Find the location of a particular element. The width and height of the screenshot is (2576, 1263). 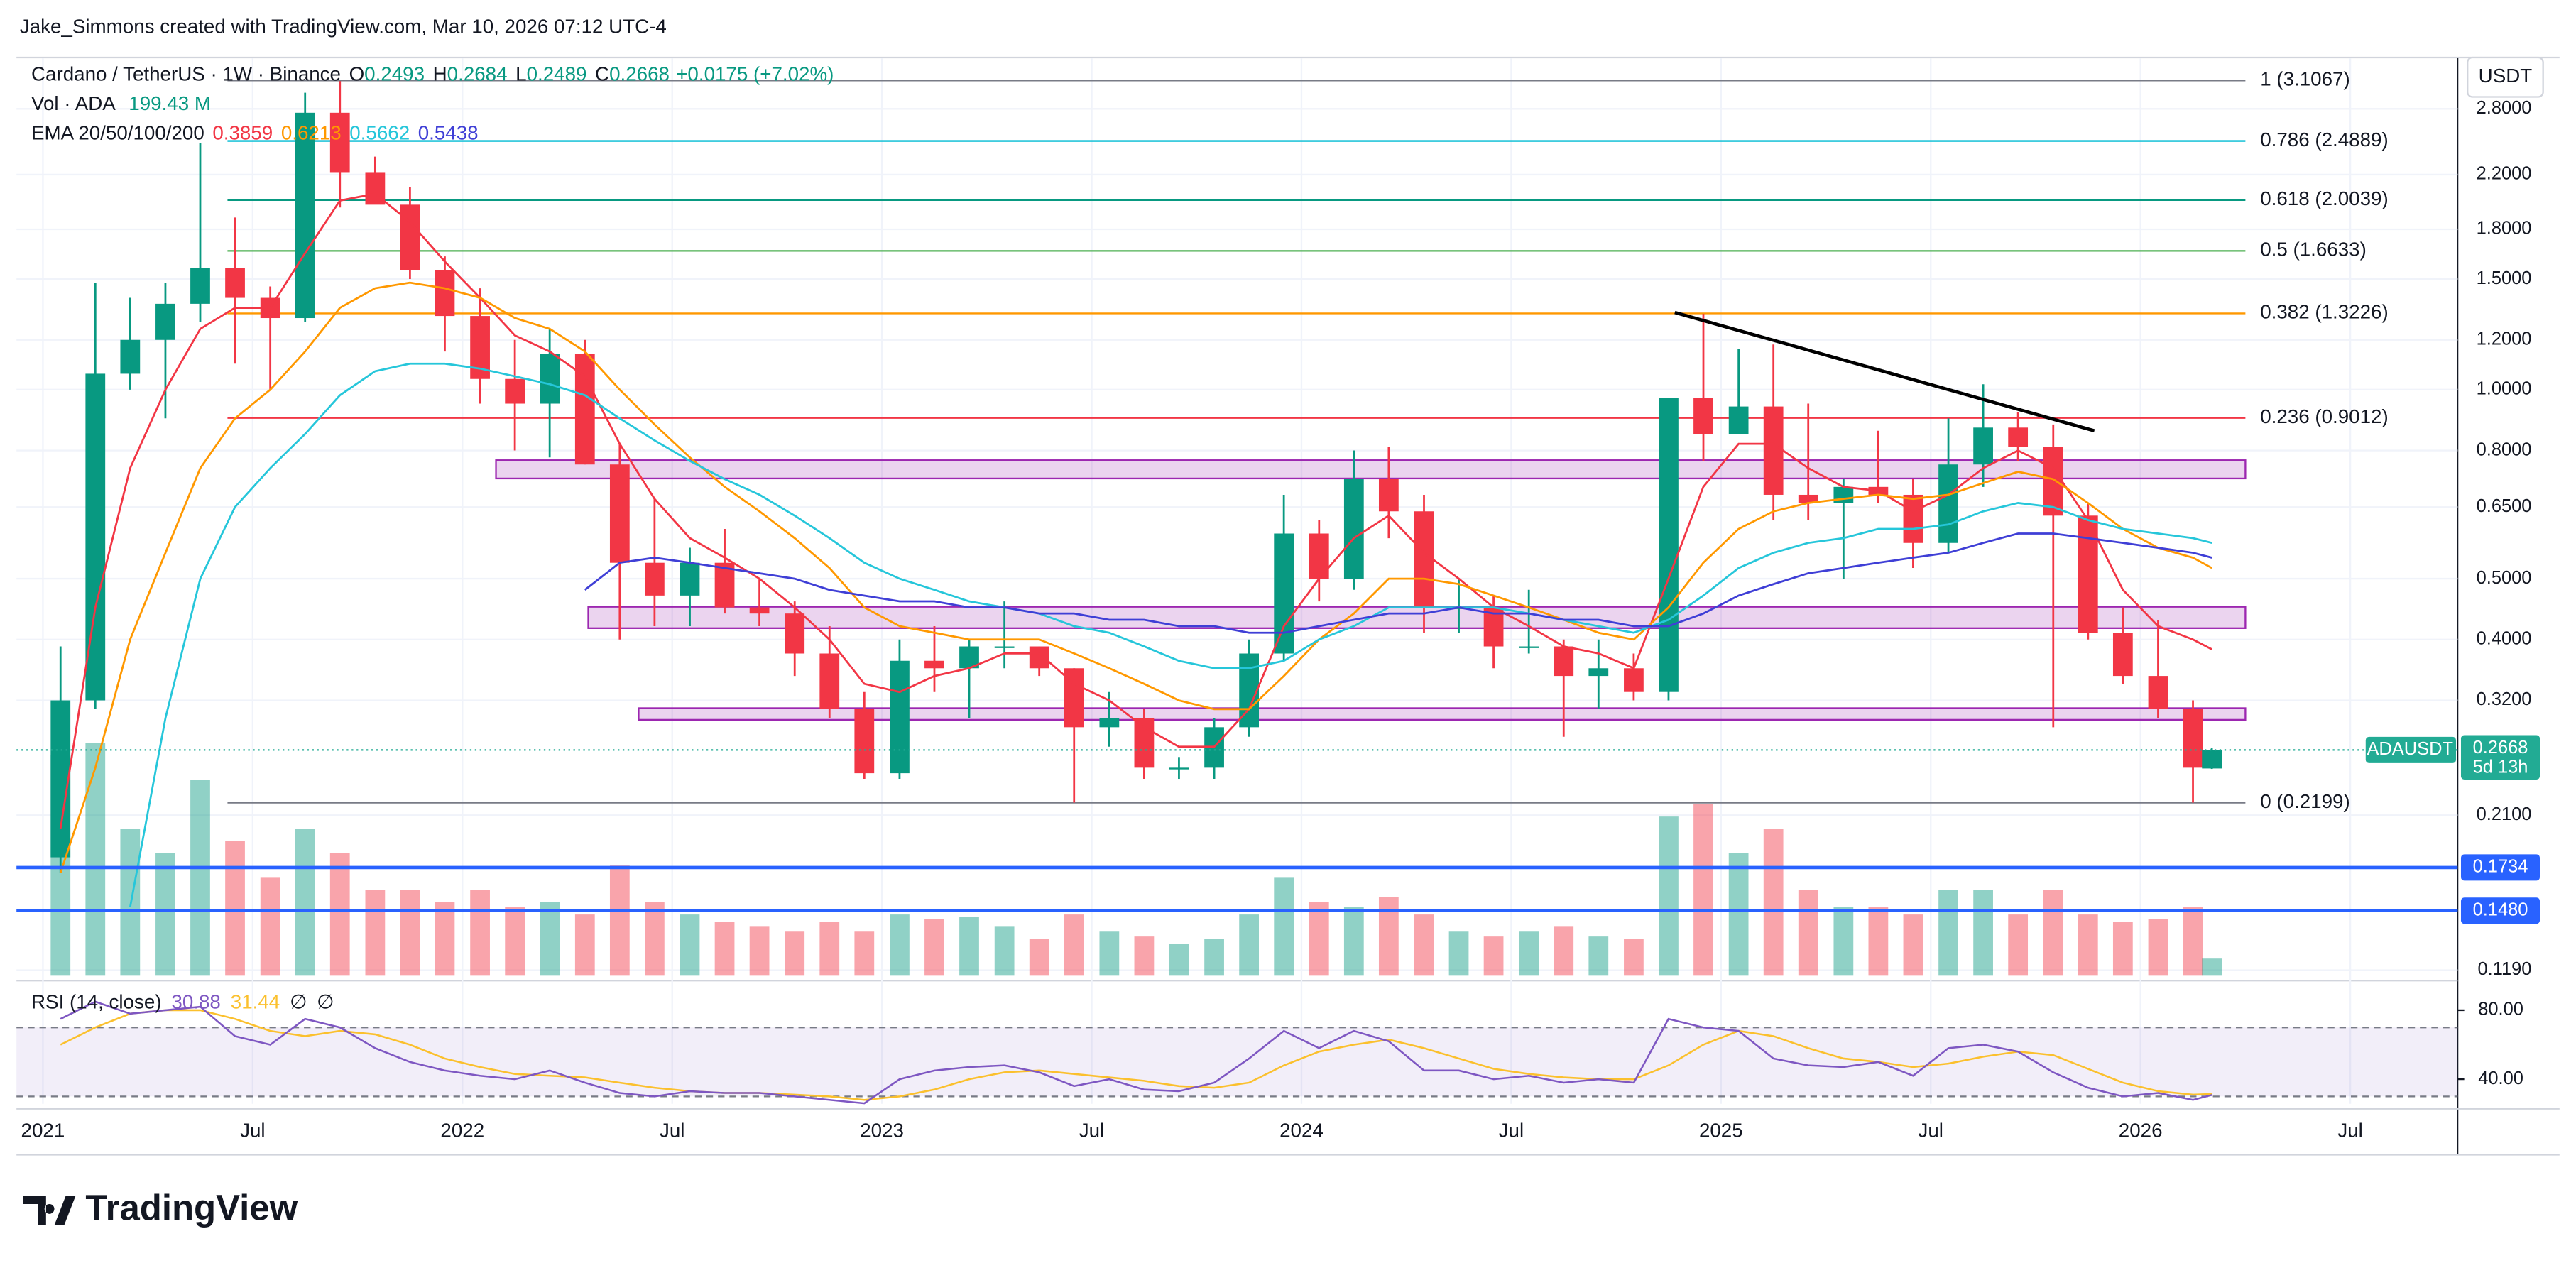

x-tick-label: 2021 is located at coordinates (43, 1130).